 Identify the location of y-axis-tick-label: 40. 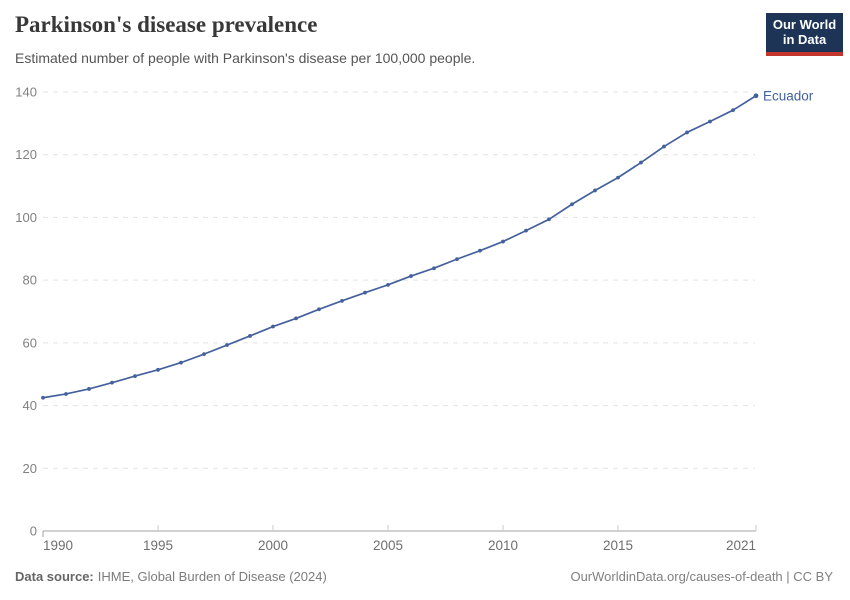
(30, 405).